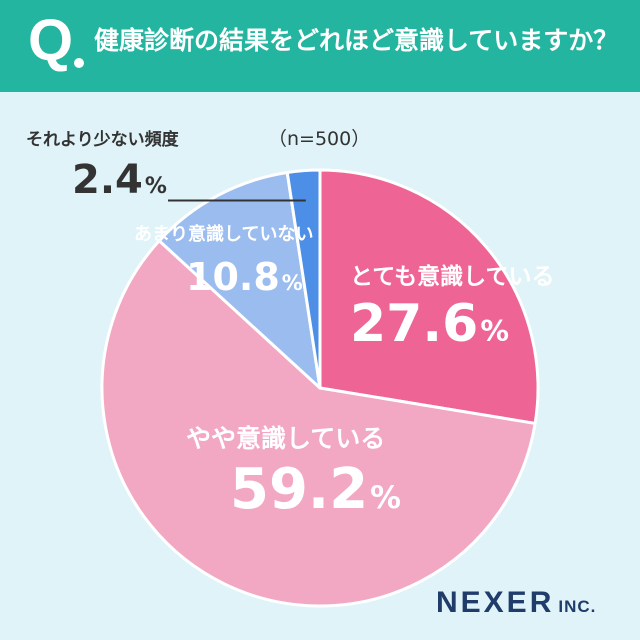 The height and width of the screenshot is (640, 640). What do you see at coordinates (414, 324) in the screenshot?
I see `value-number-very-conscious: 27.6` at bounding box center [414, 324].